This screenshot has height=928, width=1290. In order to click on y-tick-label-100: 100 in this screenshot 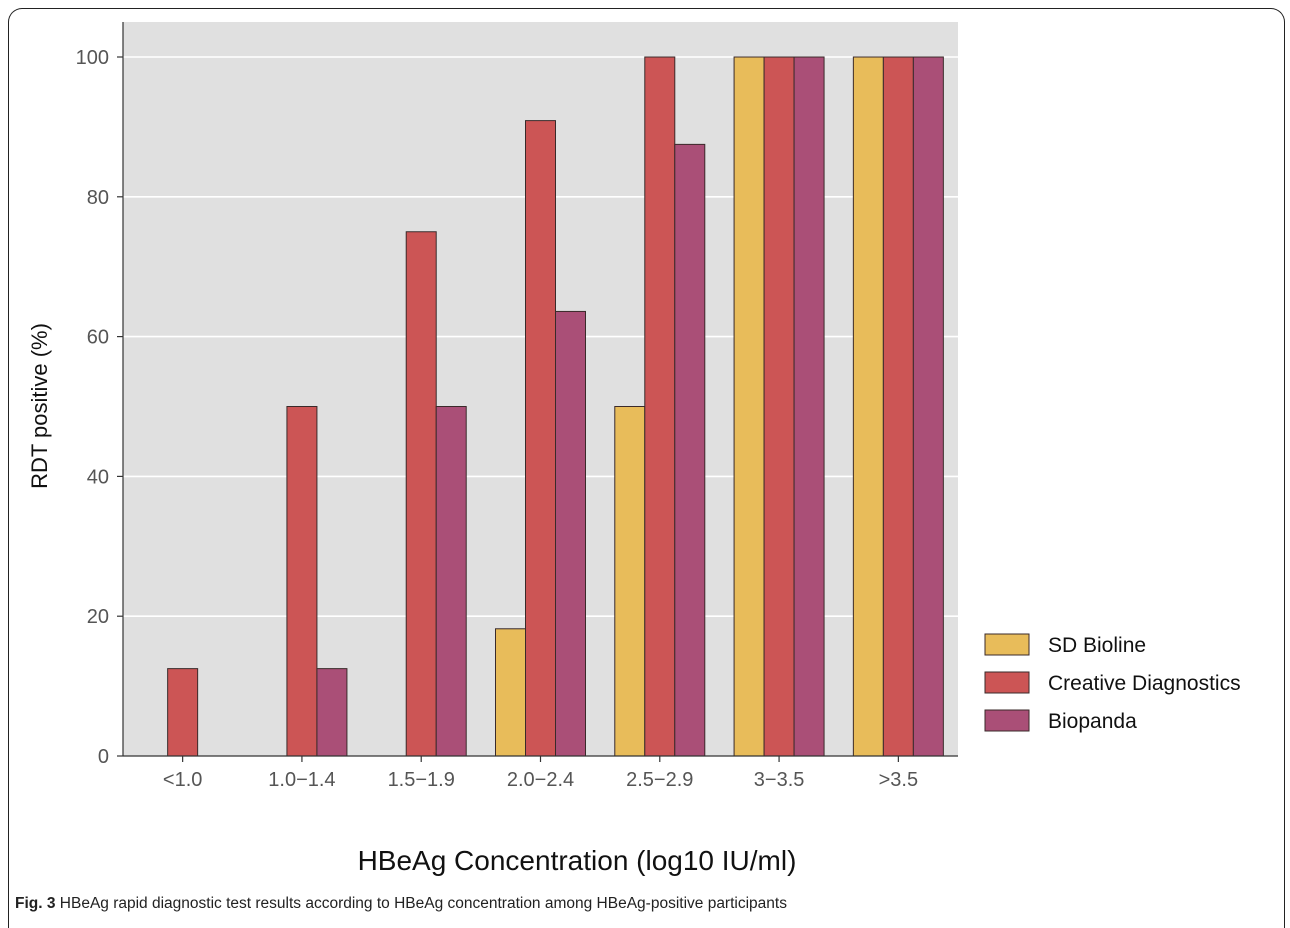, I will do `click(92, 58)`.